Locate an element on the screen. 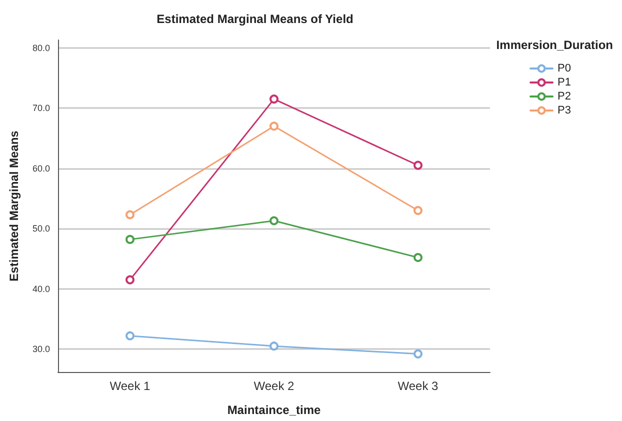  x-axis-title: Maintaince_time is located at coordinates (274, 410).